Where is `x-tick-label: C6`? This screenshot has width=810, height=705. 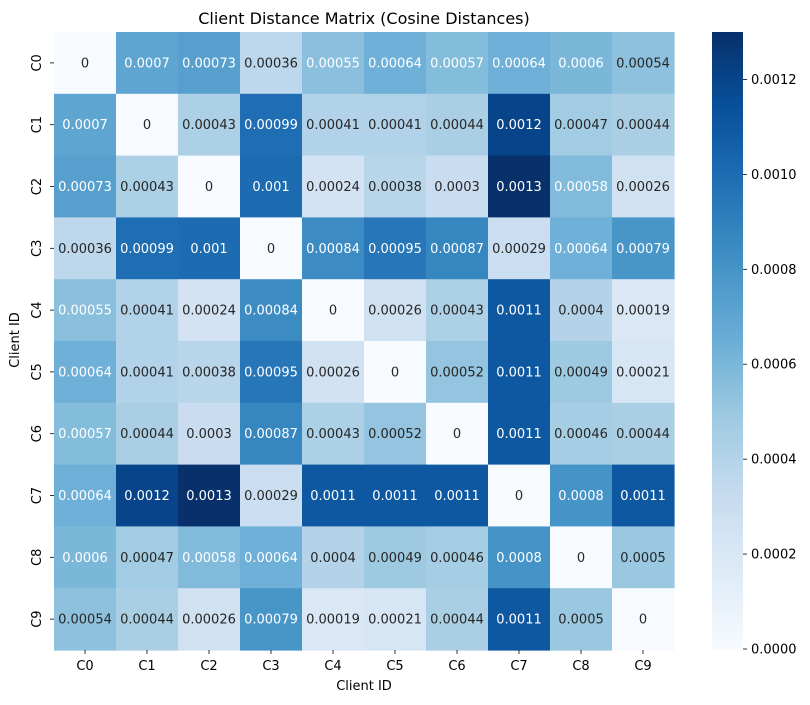
x-tick-label: C6 is located at coordinates (456, 666).